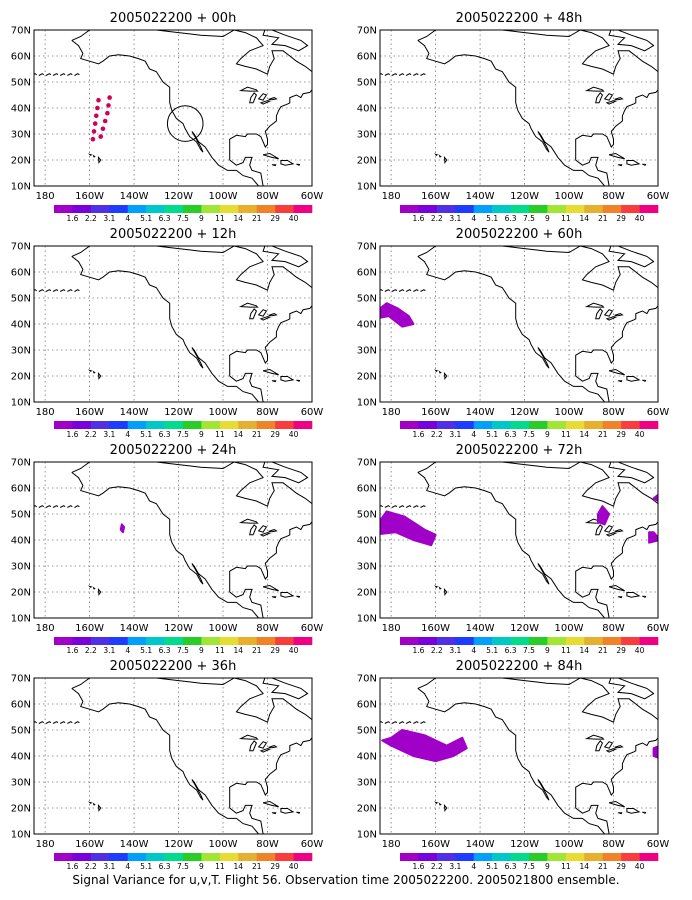 This screenshot has height=900, width=692. I want to click on coastline-west, so click(167, 329).